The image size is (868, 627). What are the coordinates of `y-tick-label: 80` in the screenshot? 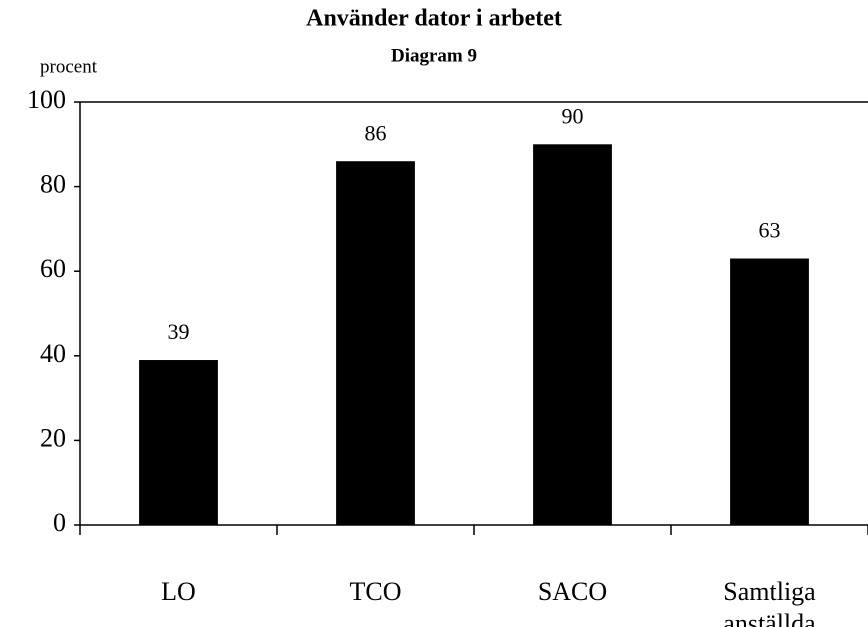 It's located at (53, 184).